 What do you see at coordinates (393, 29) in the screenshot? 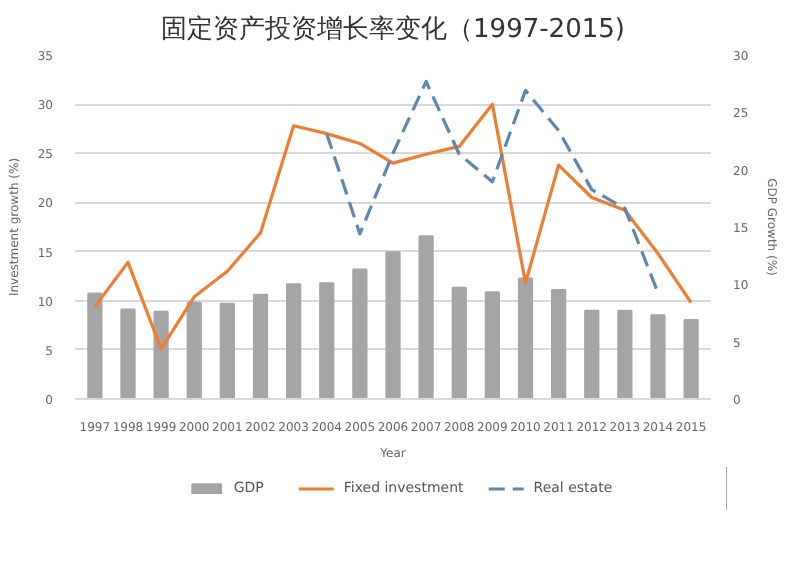
I see `chart-title: 固定资产投资增长率变化（1997-2015)` at bounding box center [393, 29].